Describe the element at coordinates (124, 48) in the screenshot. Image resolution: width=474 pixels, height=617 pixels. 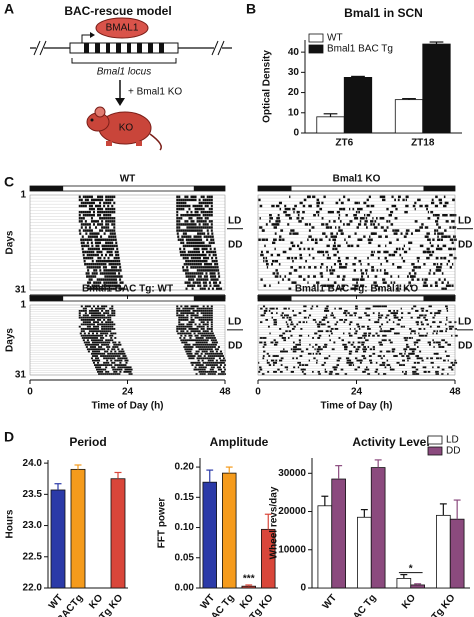
I see `bac-construct` at that location.